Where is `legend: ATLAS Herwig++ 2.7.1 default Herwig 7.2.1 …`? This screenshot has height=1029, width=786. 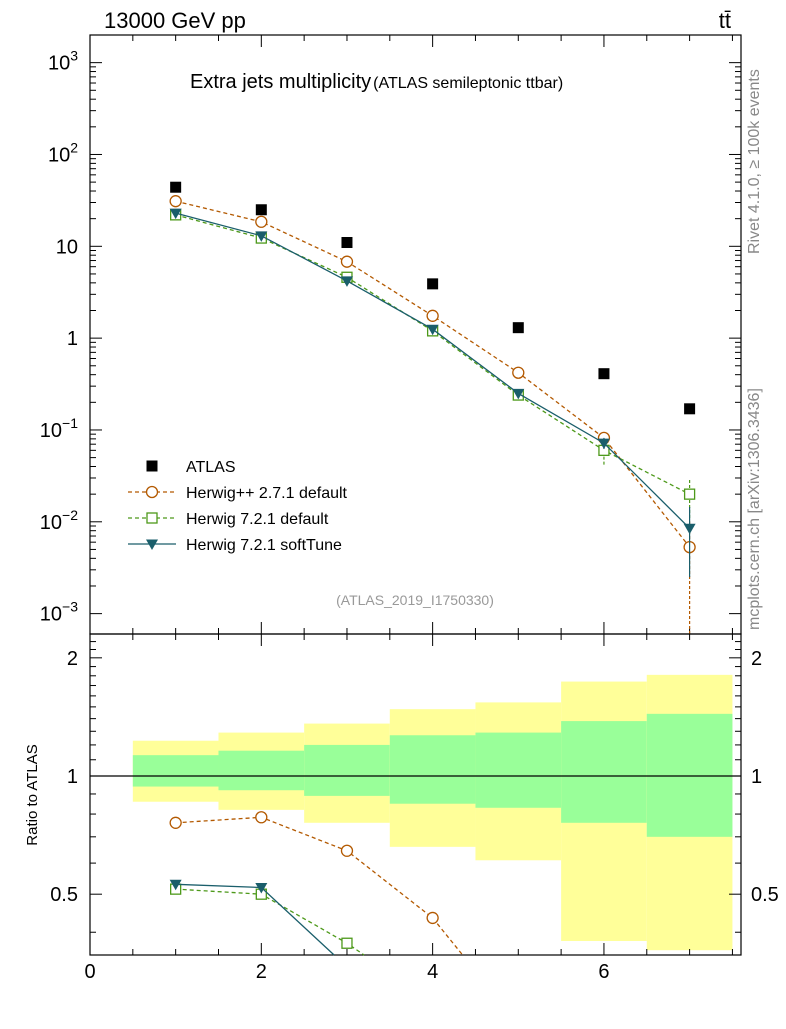 legend: ATLAS Herwig++ 2.7.1 default Herwig 7.2.1 … is located at coordinates (238, 506).